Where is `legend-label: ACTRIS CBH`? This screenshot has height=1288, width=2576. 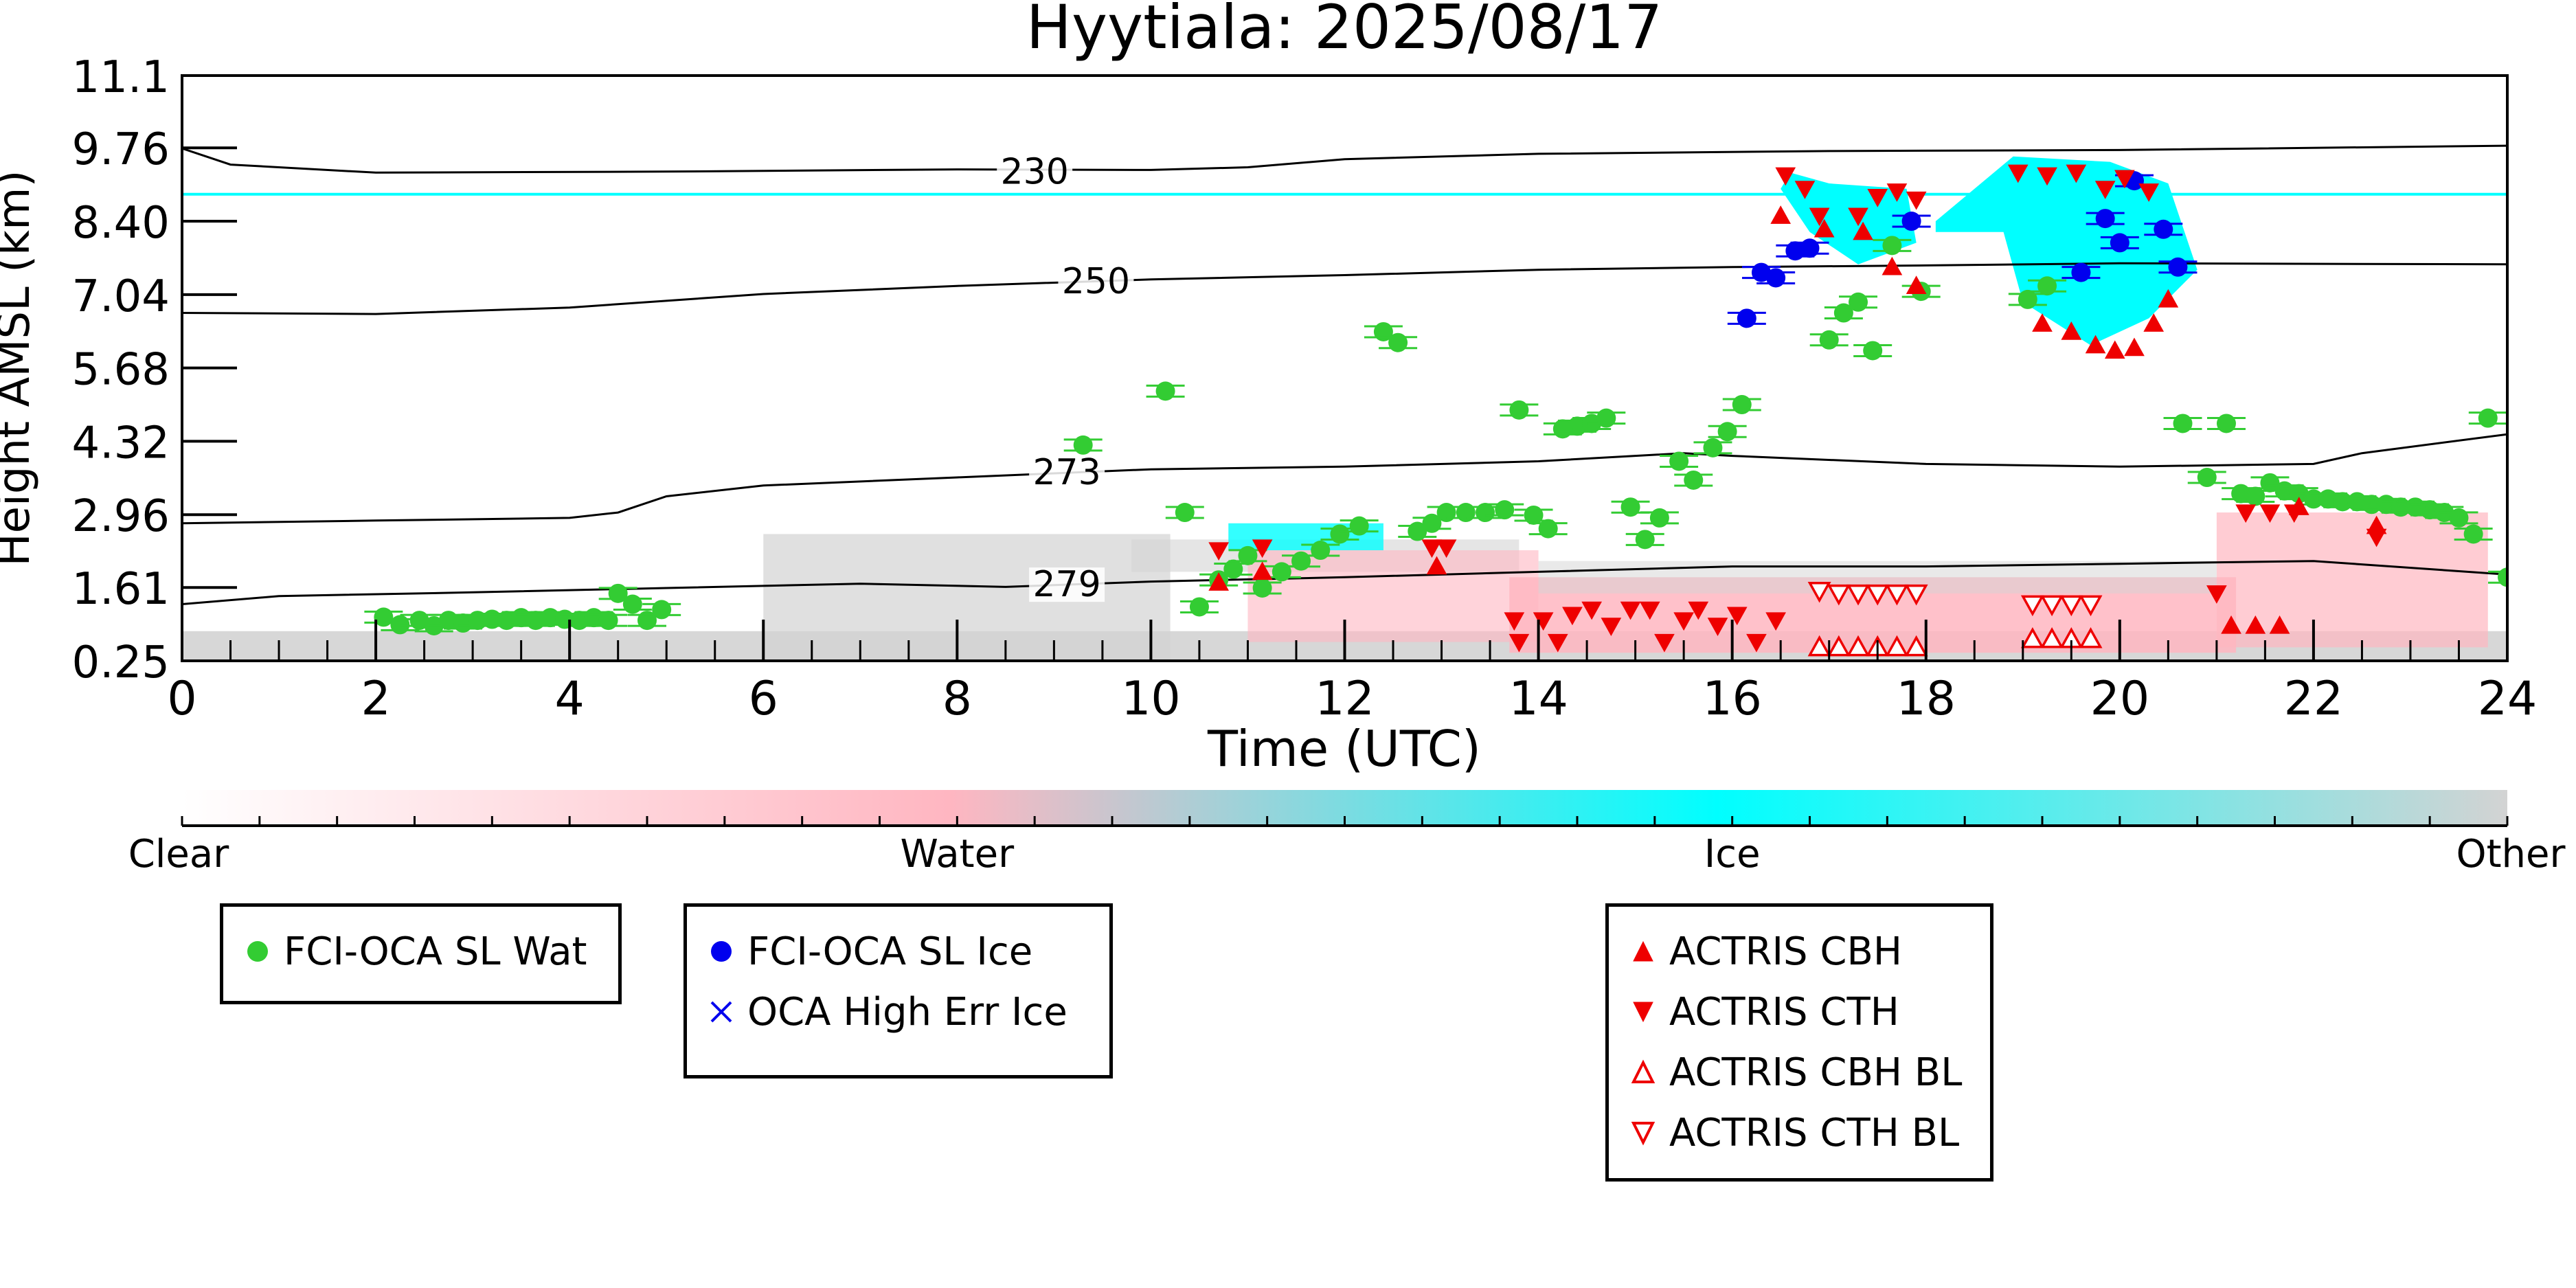 legend-label: ACTRIS CBH is located at coordinates (1786, 951).